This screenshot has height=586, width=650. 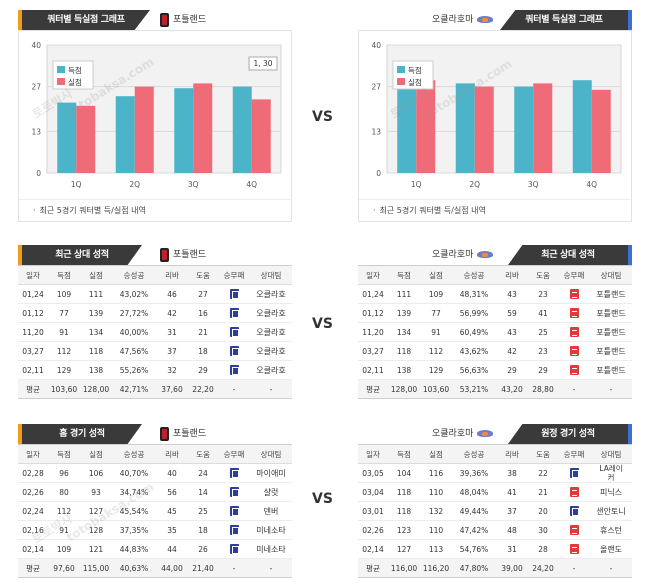 What do you see at coordinates (453, 434) in the screenshot?
I see `team-name: 오클라호마` at bounding box center [453, 434].